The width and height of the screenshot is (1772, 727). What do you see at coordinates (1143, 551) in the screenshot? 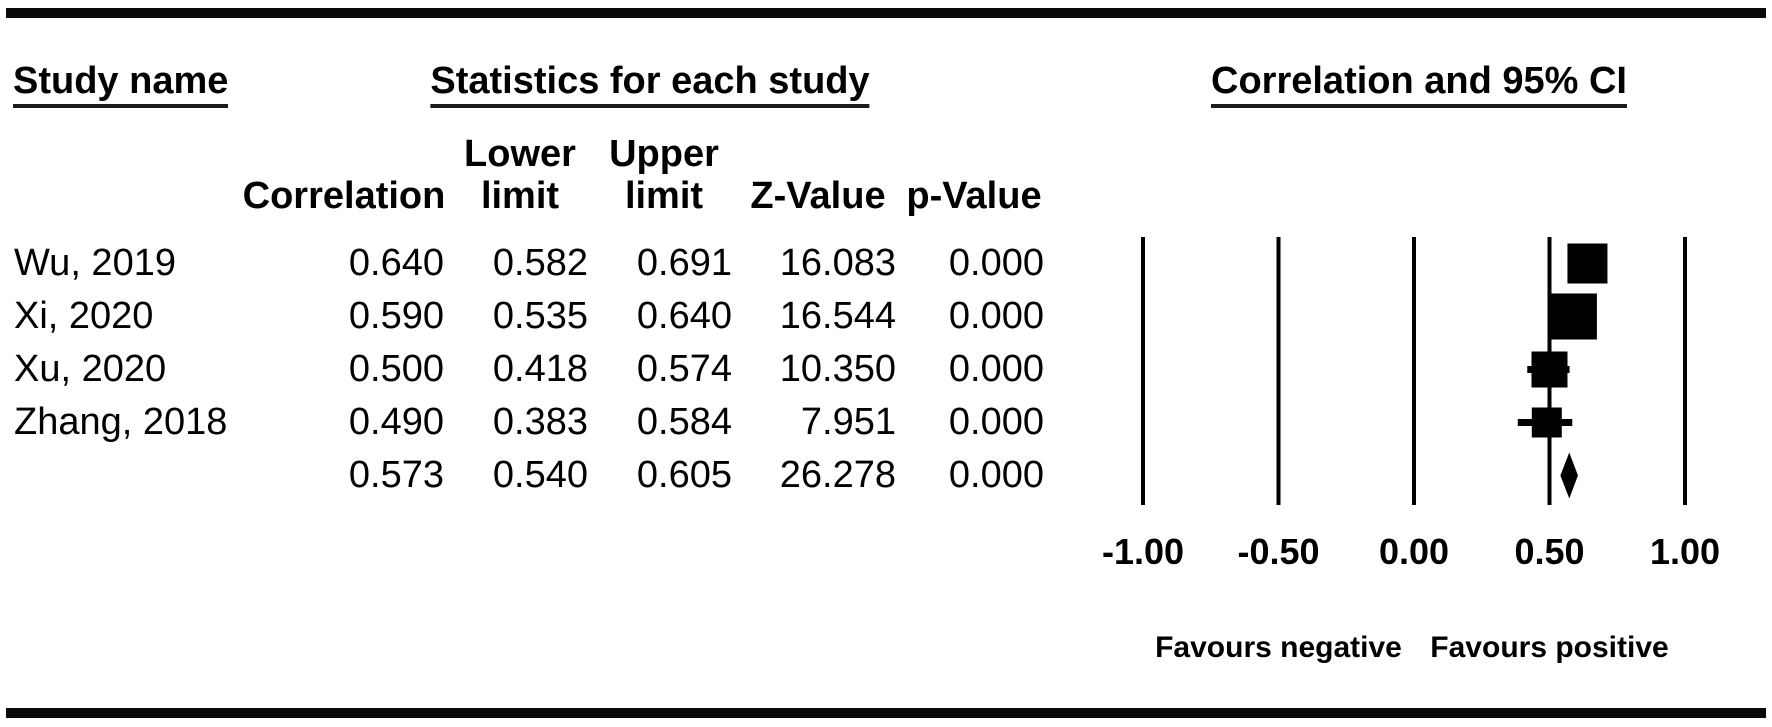
I see `x-tick-label: -1.00` at bounding box center [1143, 551].